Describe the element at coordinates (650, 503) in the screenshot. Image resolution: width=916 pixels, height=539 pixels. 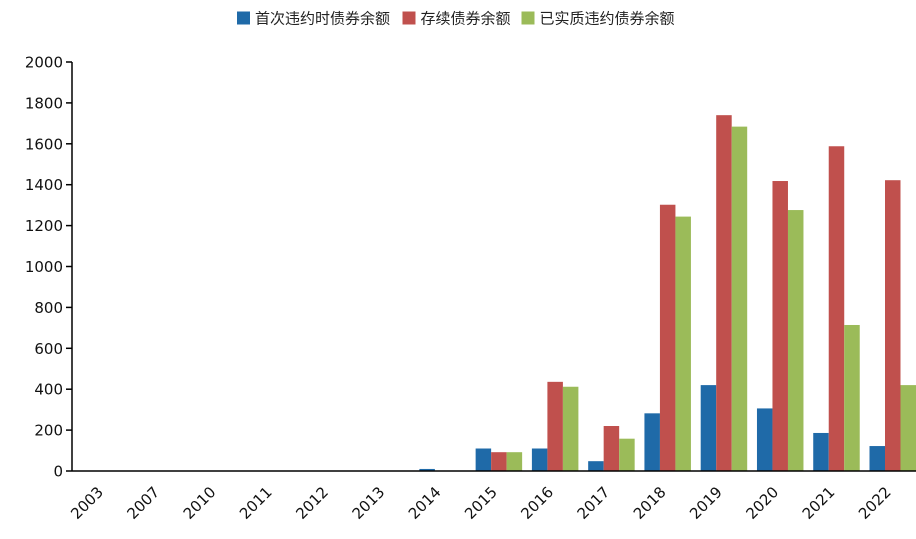
I see `x-tick-label: 2018` at that location.